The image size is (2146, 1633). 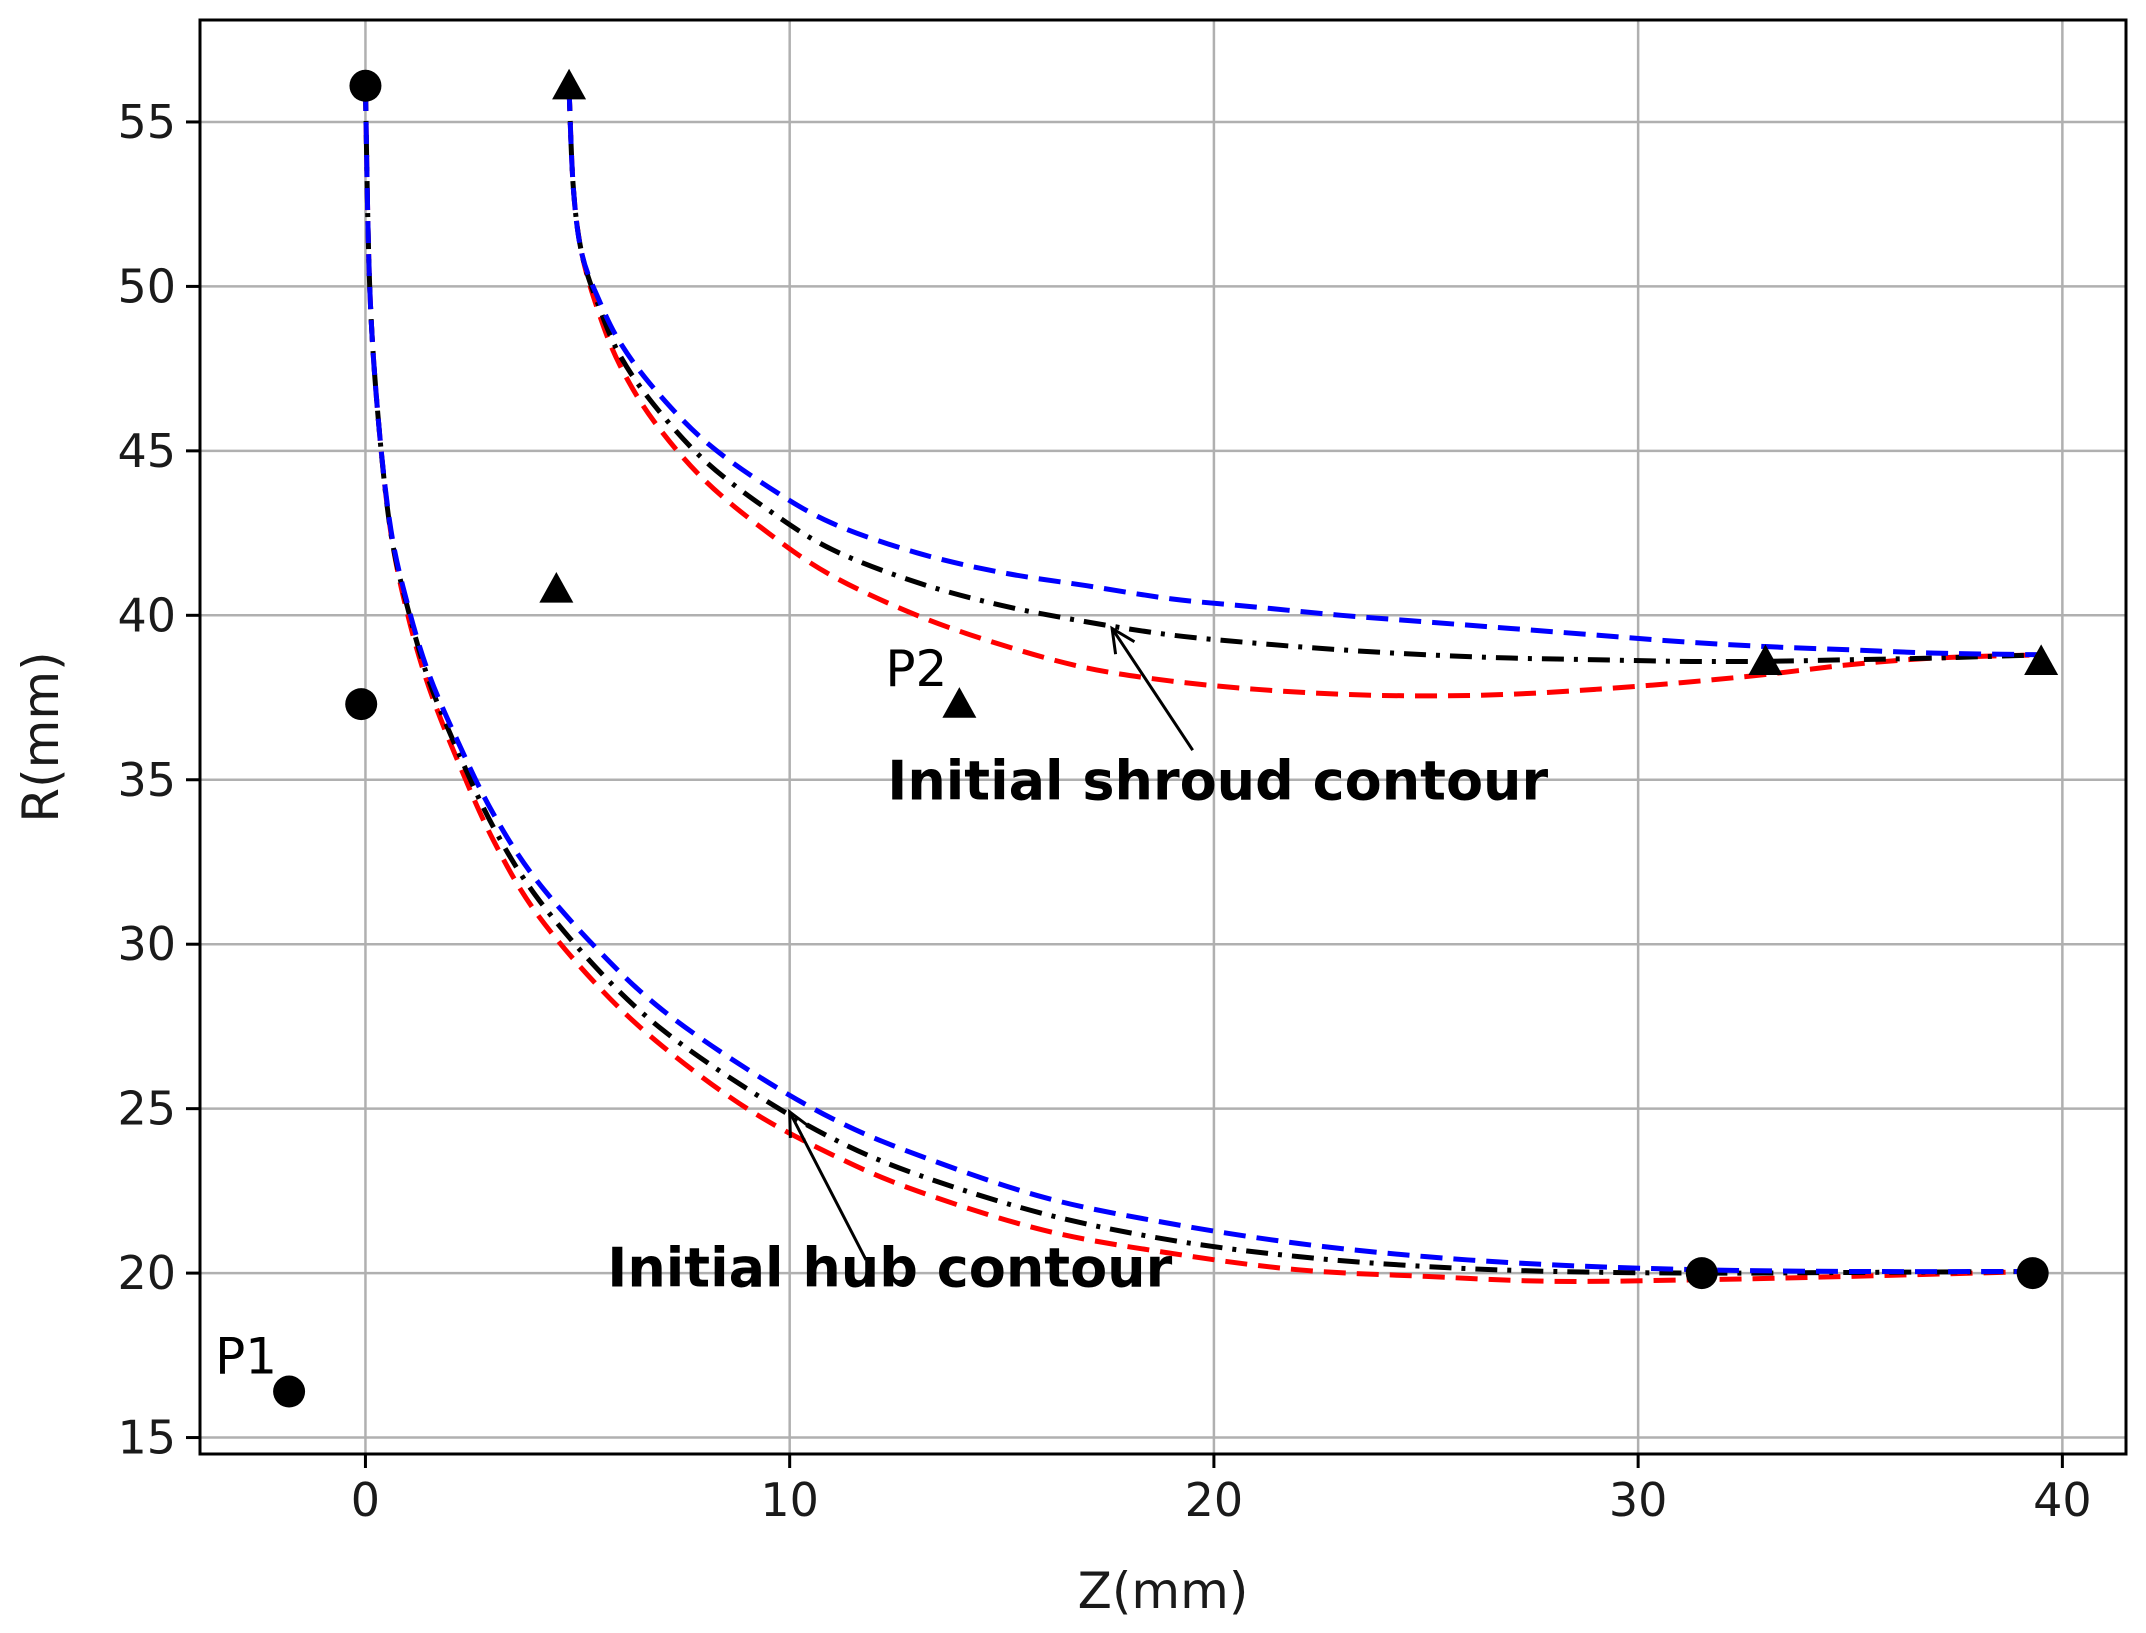 I want to click on y-tick-label: 30, so click(x=146, y=944).